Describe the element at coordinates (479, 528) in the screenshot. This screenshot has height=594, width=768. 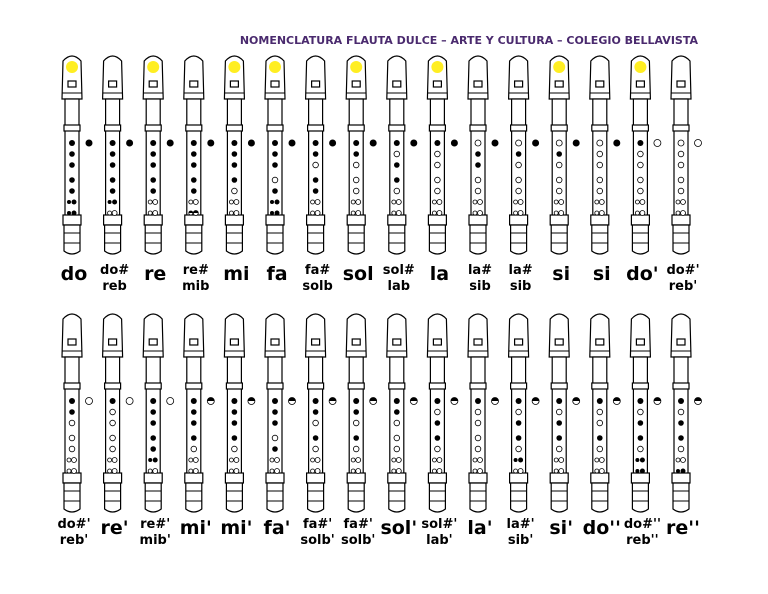
I see `note-label: la'` at that location.